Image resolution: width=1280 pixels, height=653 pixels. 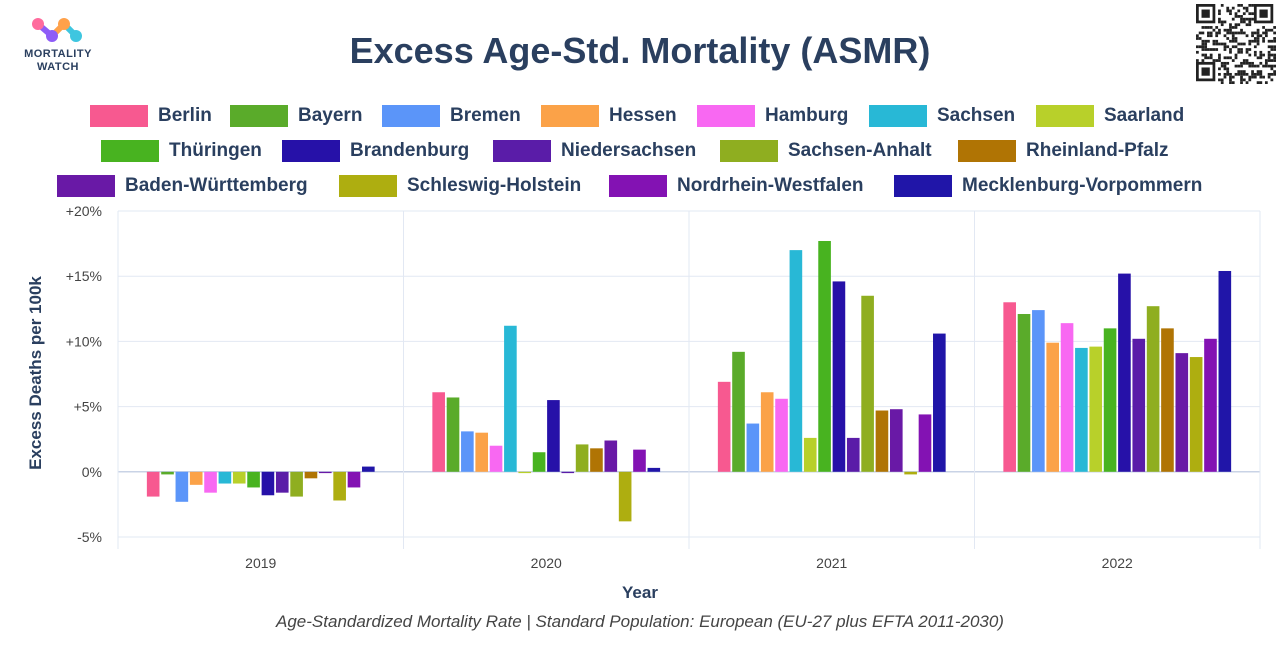 What do you see at coordinates (1110, 400) in the screenshot?
I see `bar-th-ringen-2022` at bounding box center [1110, 400].